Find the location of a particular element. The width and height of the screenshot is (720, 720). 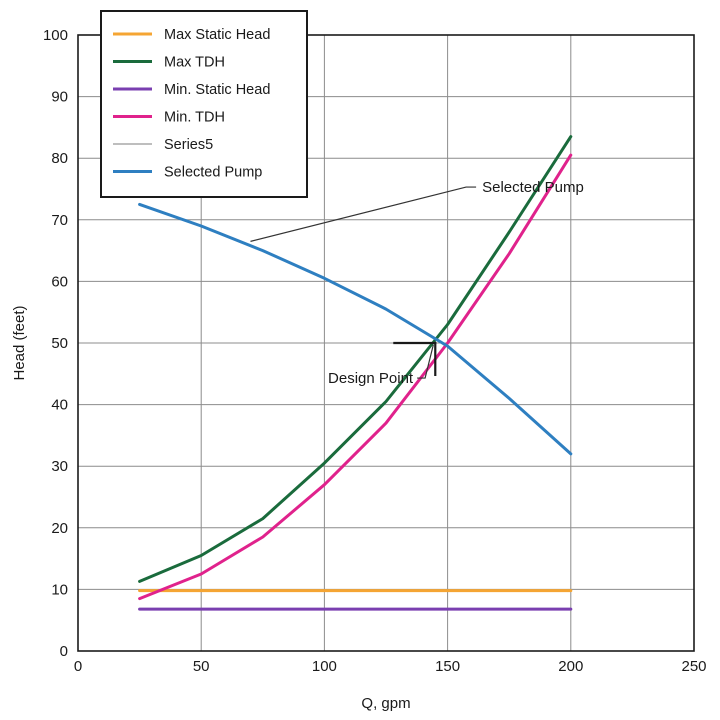

x-tick-label: 50 is located at coordinates (201, 666).